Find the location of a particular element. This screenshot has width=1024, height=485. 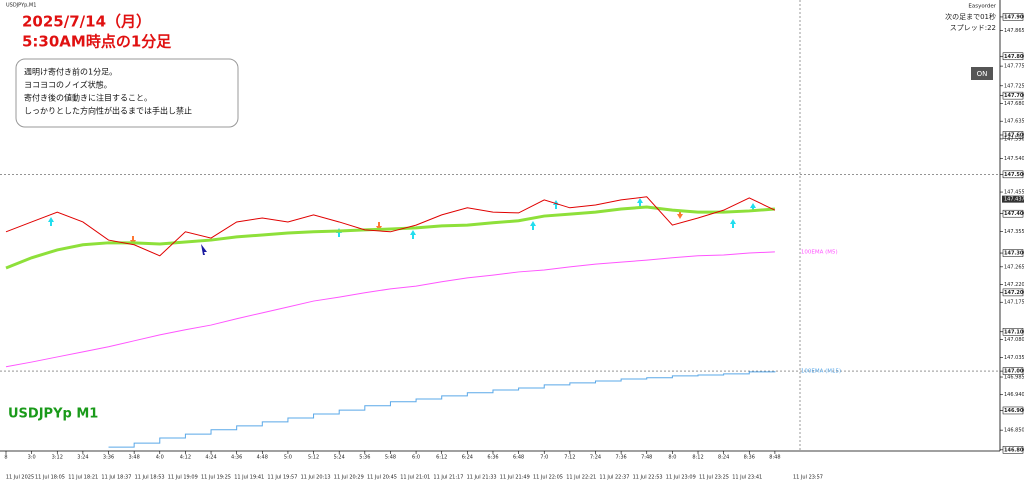

x-tick-label: 6:24 is located at coordinates (467, 458).